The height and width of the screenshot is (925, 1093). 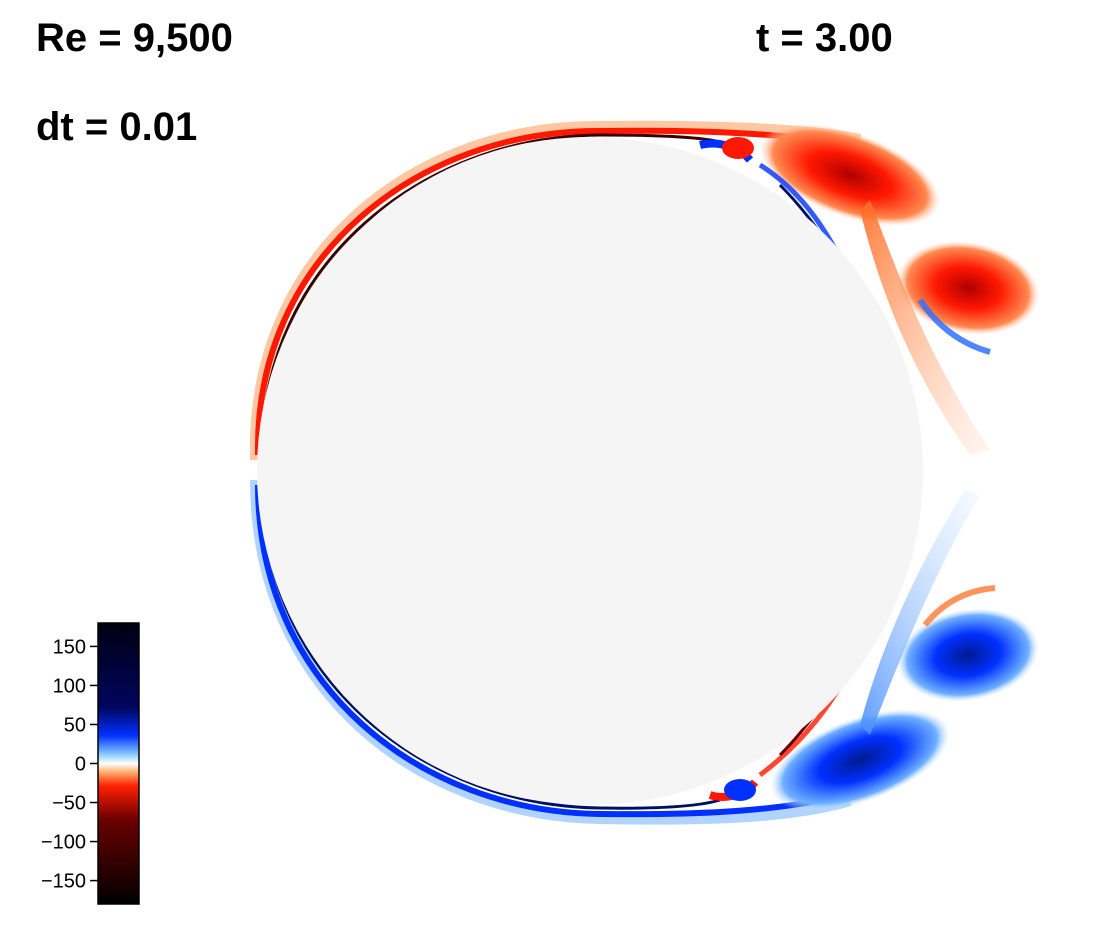 What do you see at coordinates (69, 764) in the screenshot?
I see `colorbar-ticks: 150 100 50 0 −50 −100 −150` at bounding box center [69, 764].